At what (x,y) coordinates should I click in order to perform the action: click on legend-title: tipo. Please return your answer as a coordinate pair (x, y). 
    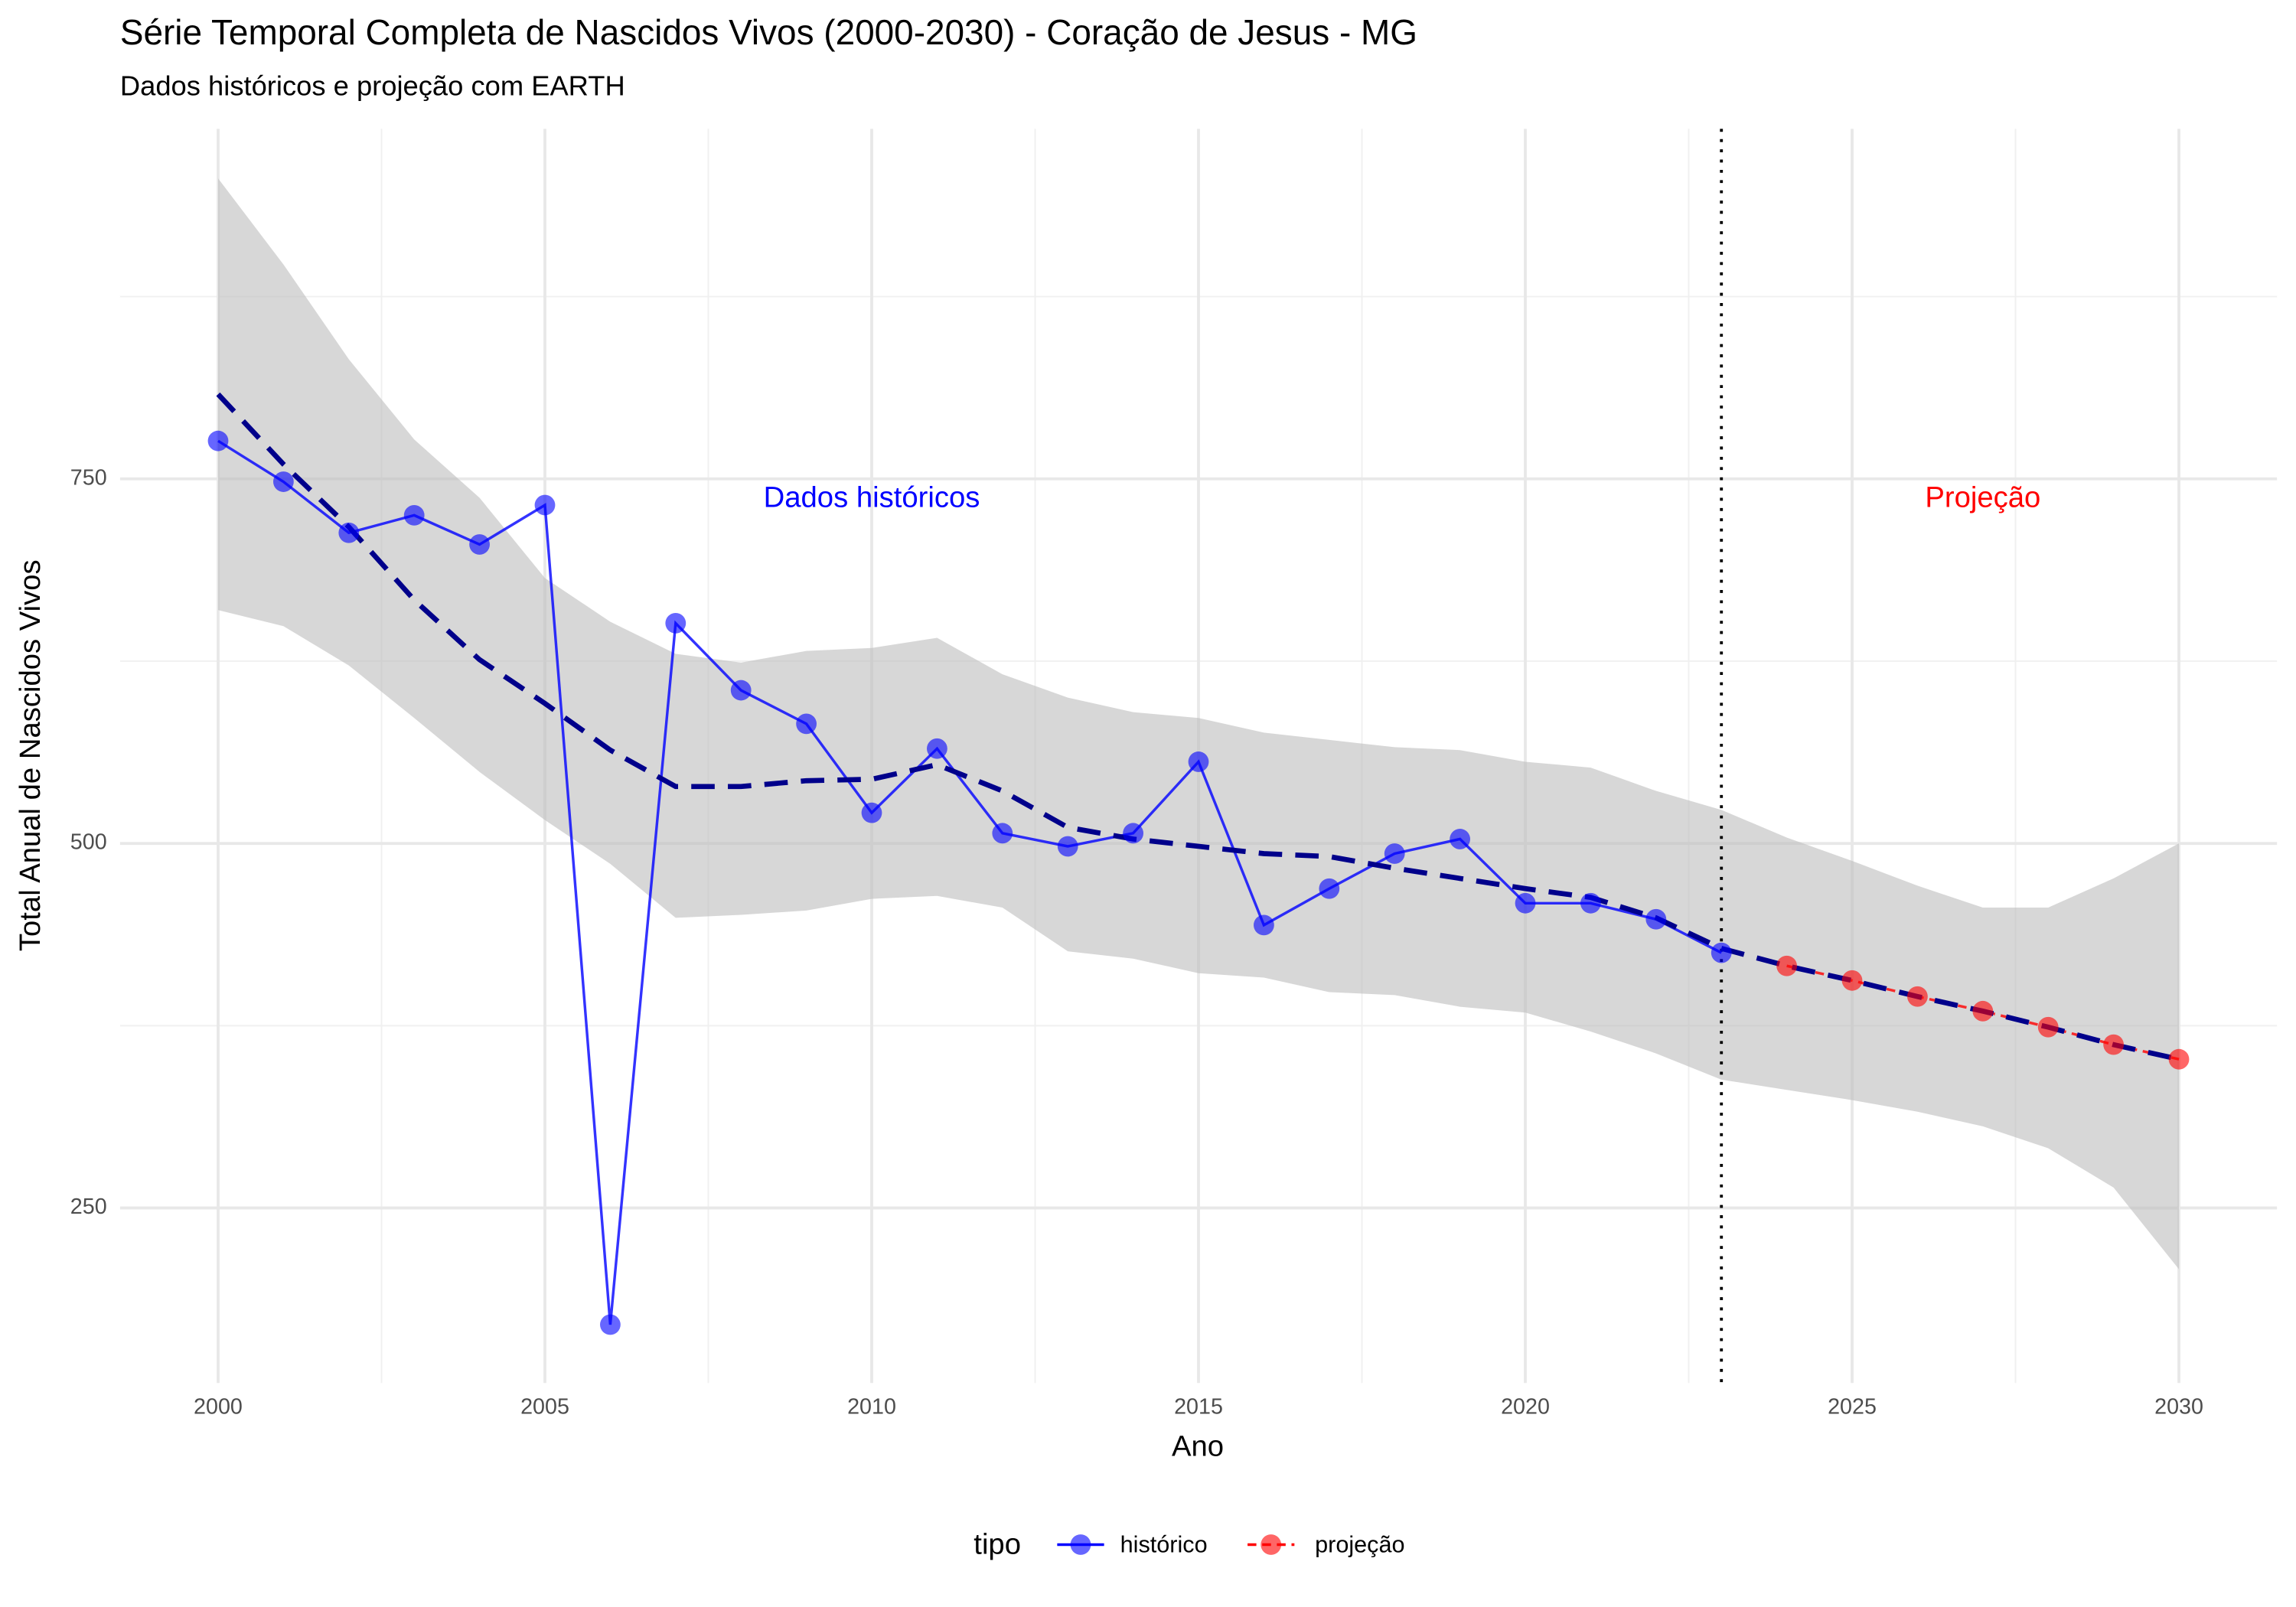
    Looking at the image, I should click on (997, 1544).